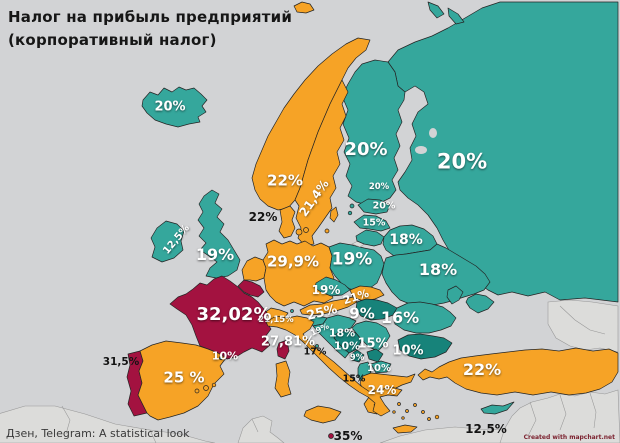  I want to click on tax-label-bosnia: 10%, so click(347, 346).